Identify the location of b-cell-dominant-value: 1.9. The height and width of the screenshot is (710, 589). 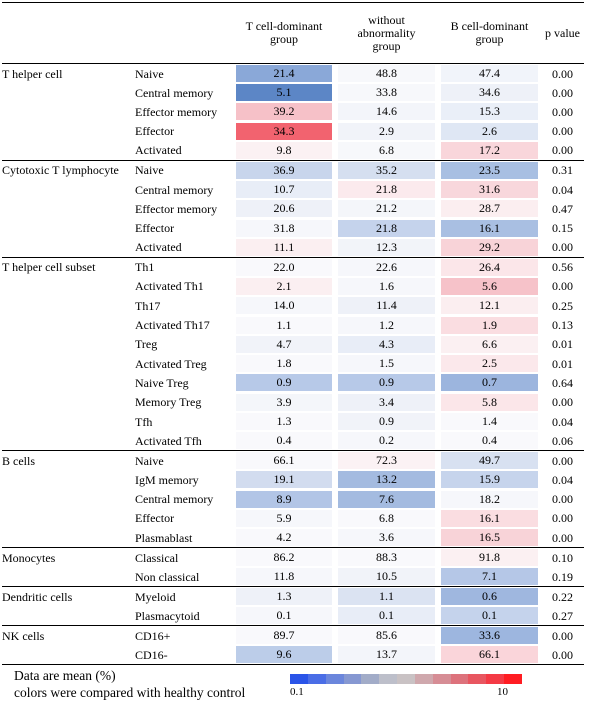
(489, 325).